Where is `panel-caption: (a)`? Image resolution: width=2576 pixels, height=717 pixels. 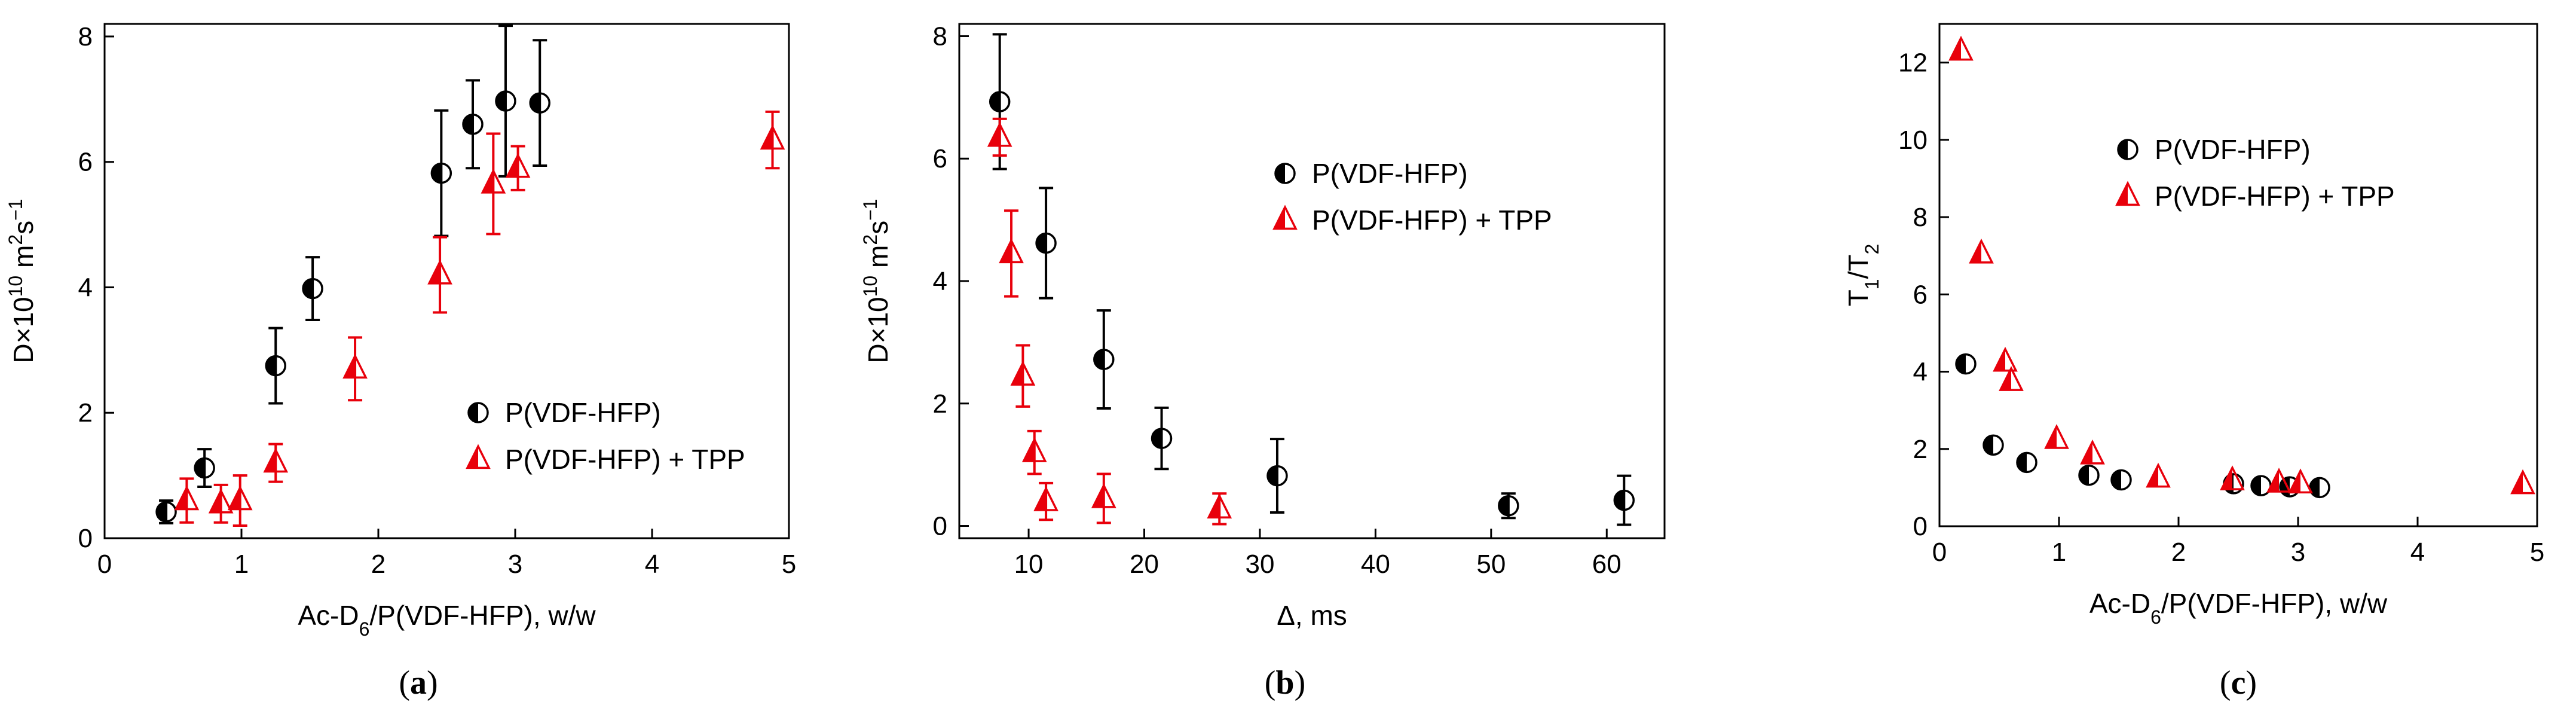
panel-caption: (a) is located at coordinates (418, 683).